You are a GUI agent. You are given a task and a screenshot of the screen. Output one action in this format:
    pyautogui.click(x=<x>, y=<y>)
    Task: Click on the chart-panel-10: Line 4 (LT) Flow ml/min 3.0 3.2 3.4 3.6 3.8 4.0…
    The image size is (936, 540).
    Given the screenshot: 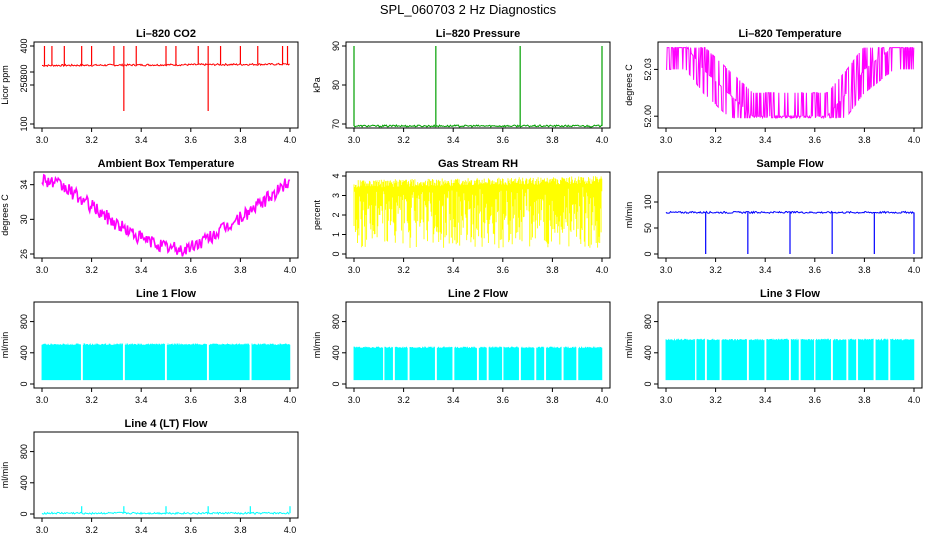 What is the action you would take?
    pyautogui.click(x=149, y=476)
    